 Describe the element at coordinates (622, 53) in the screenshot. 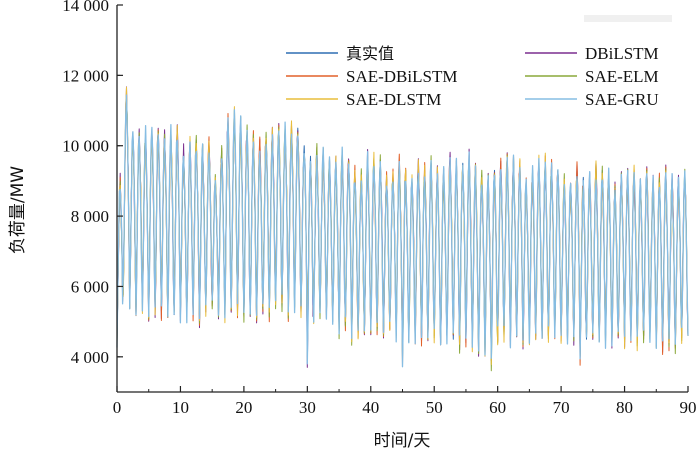

I see `legend-label: DBiLSTM` at that location.